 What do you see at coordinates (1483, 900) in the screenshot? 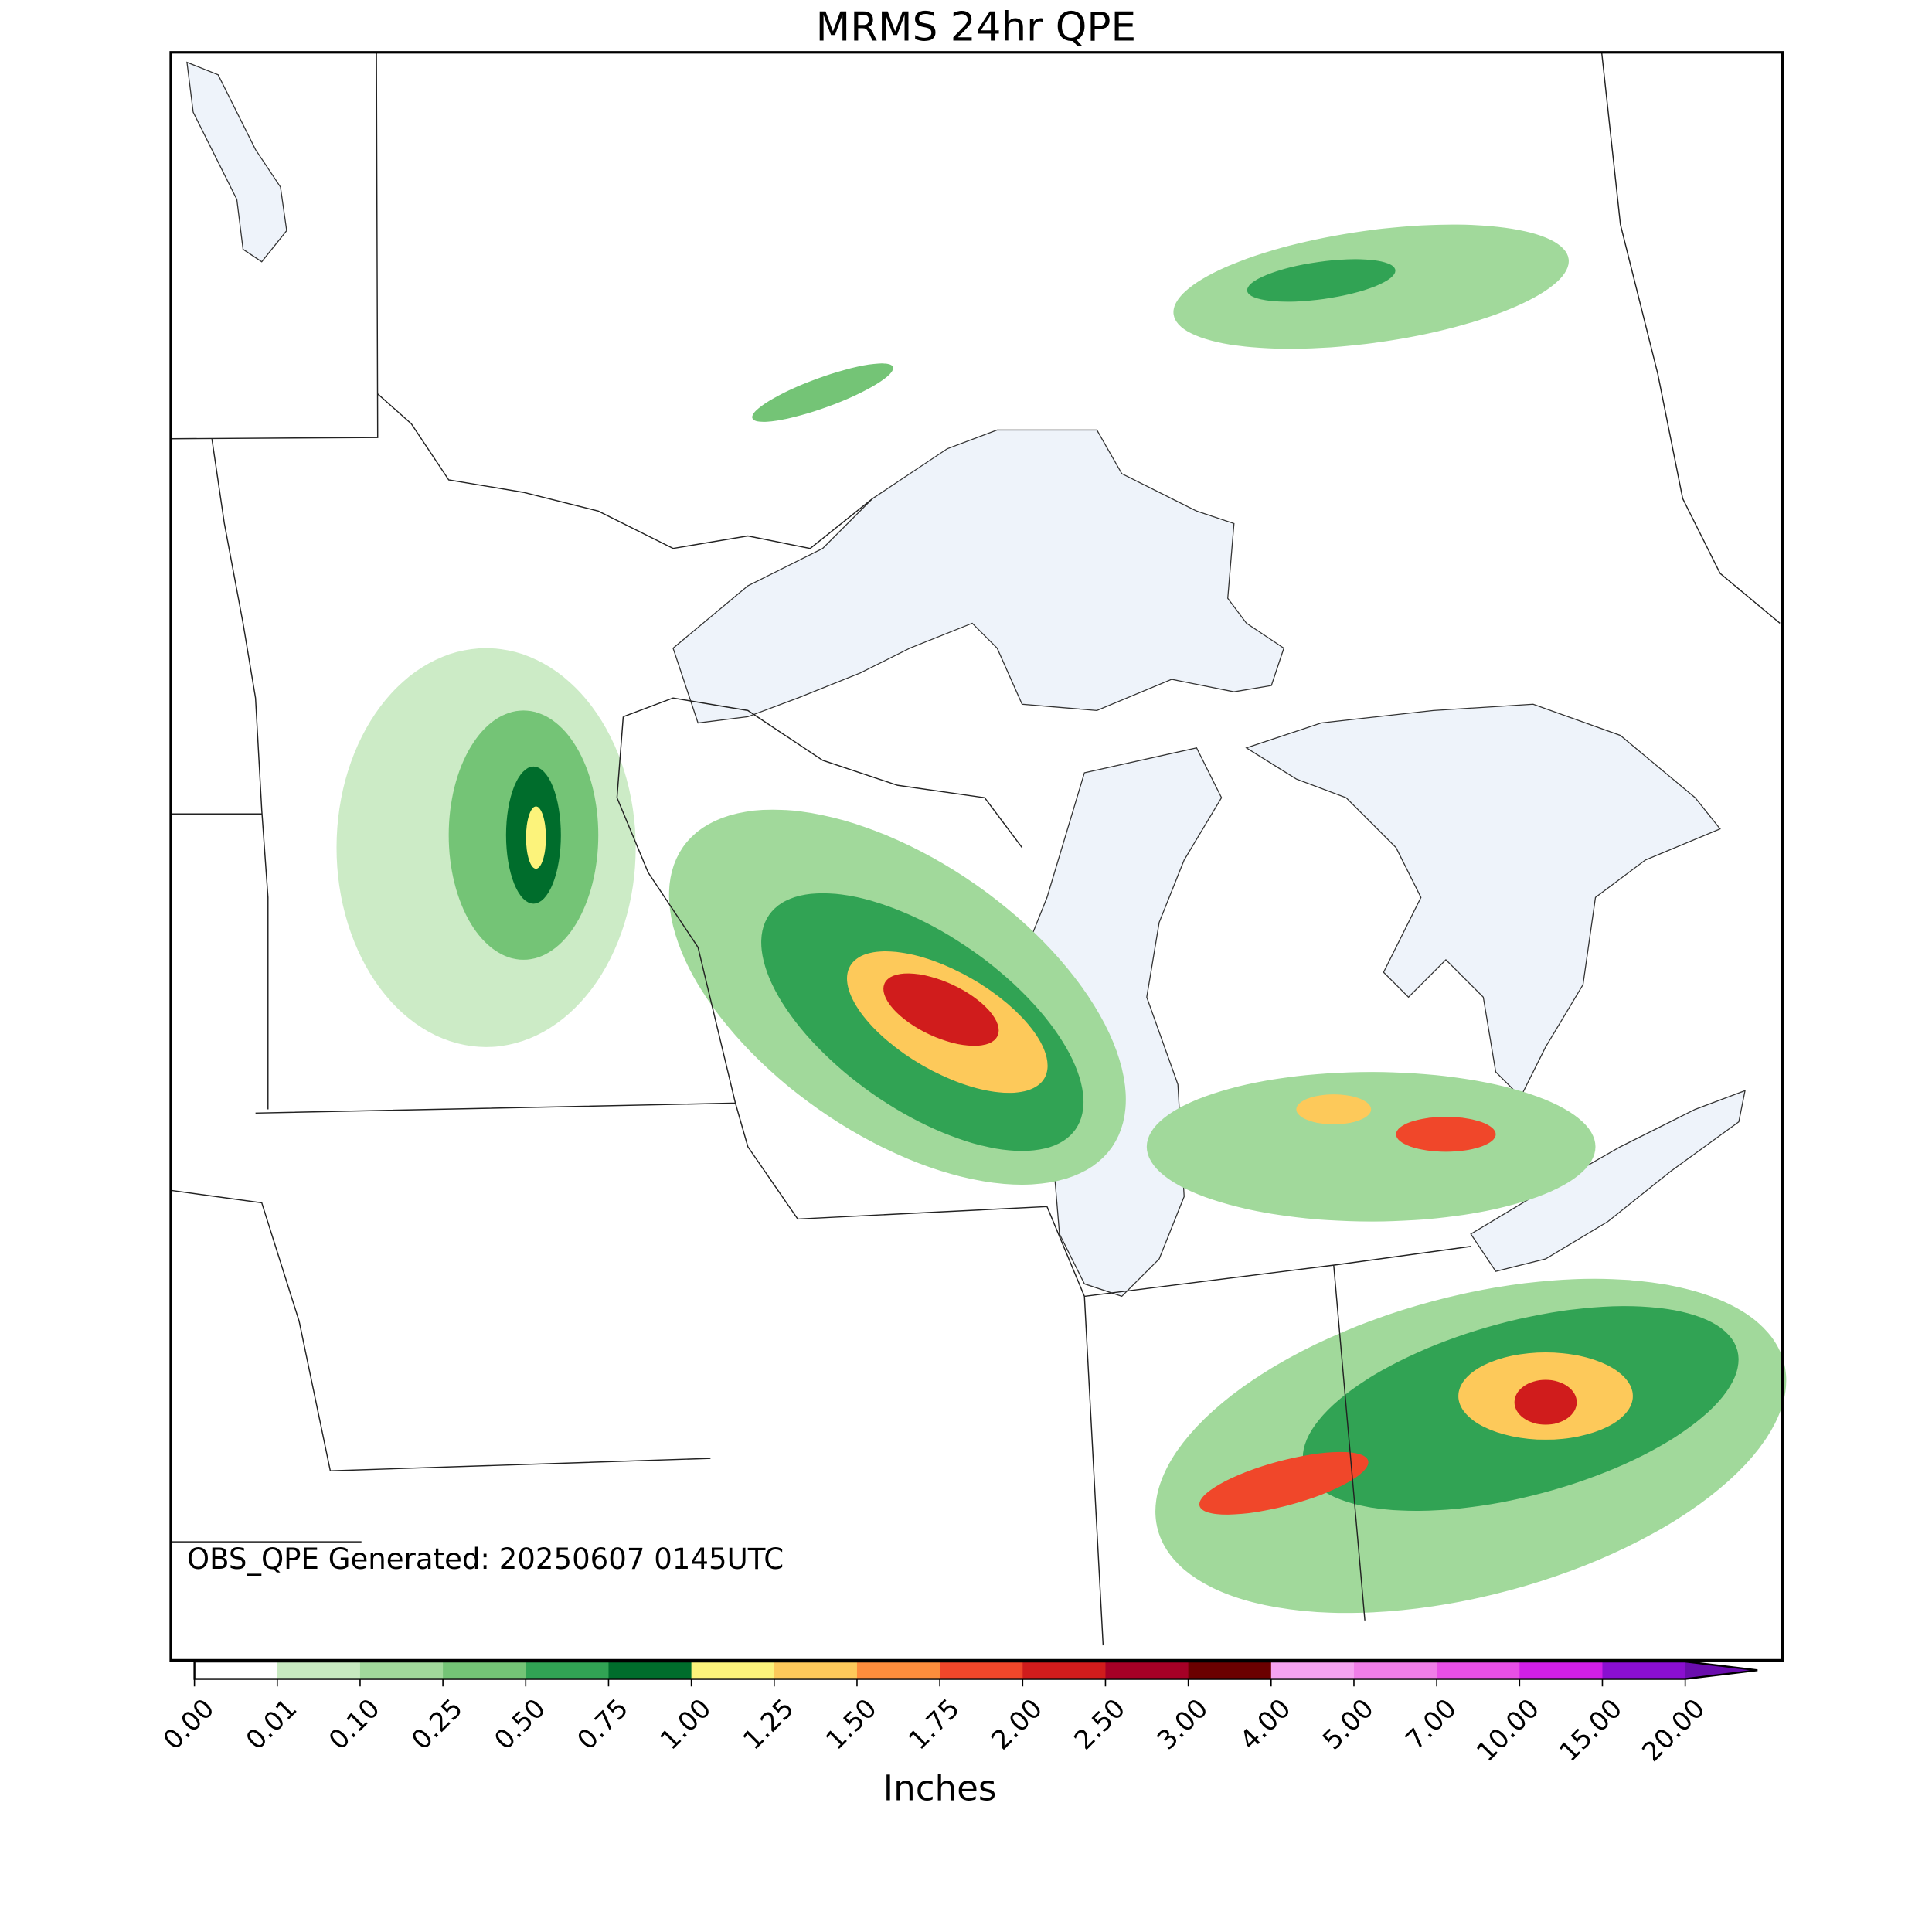
I see `lake-huron` at bounding box center [1483, 900].